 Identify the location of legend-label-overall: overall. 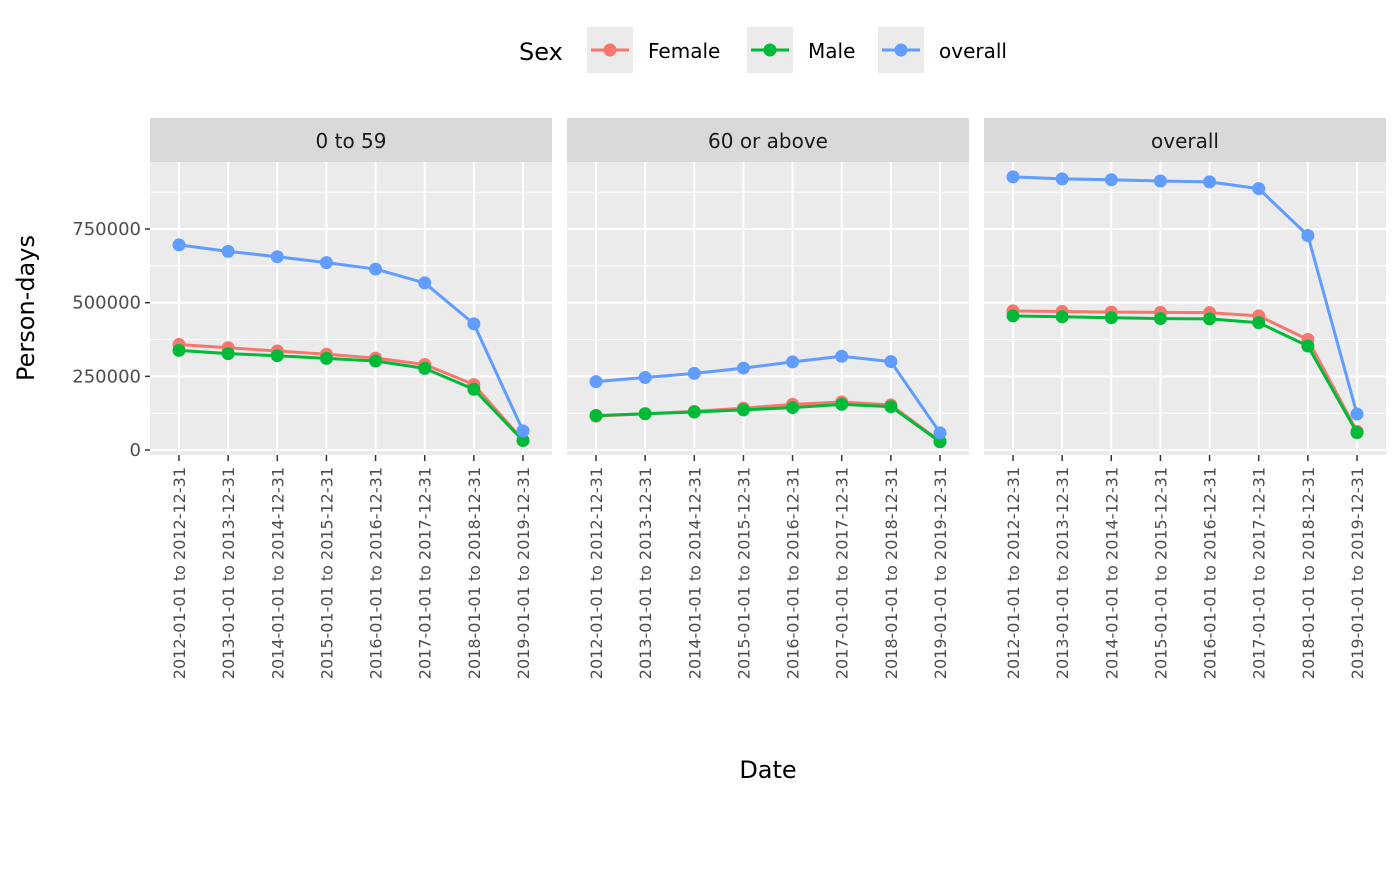
(973, 51).